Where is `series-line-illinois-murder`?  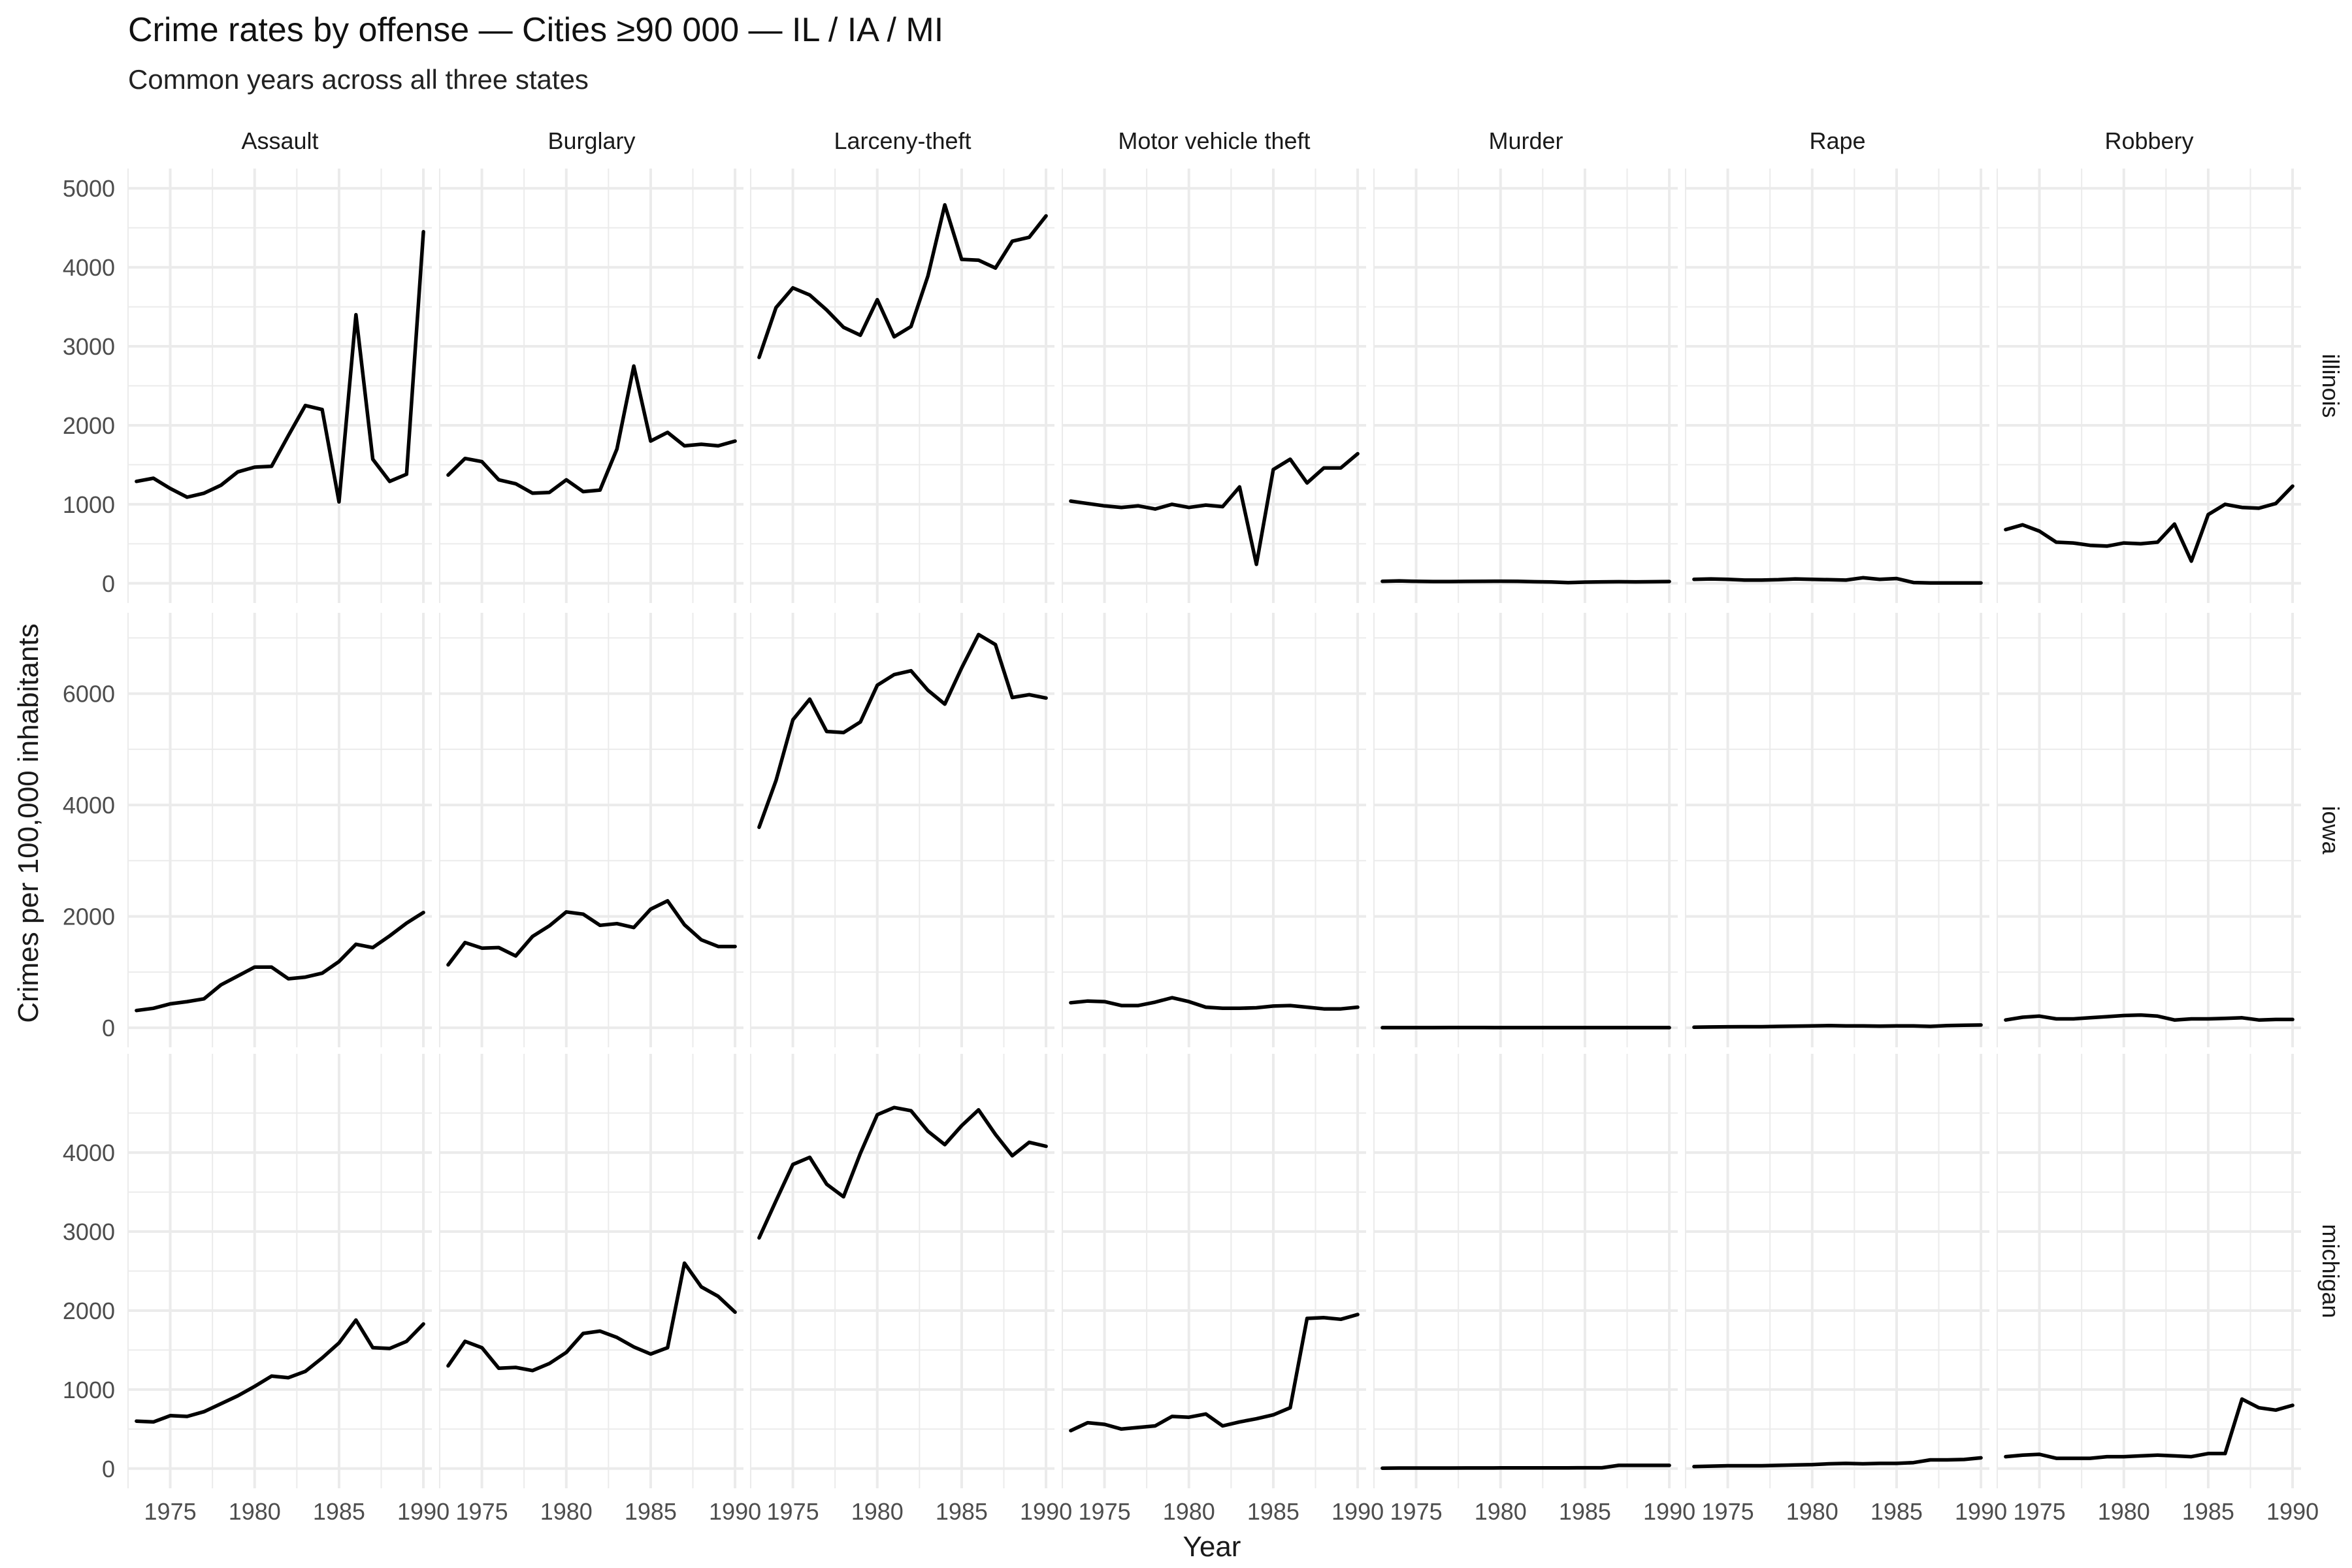
series-line-illinois-murder is located at coordinates (1525, 582).